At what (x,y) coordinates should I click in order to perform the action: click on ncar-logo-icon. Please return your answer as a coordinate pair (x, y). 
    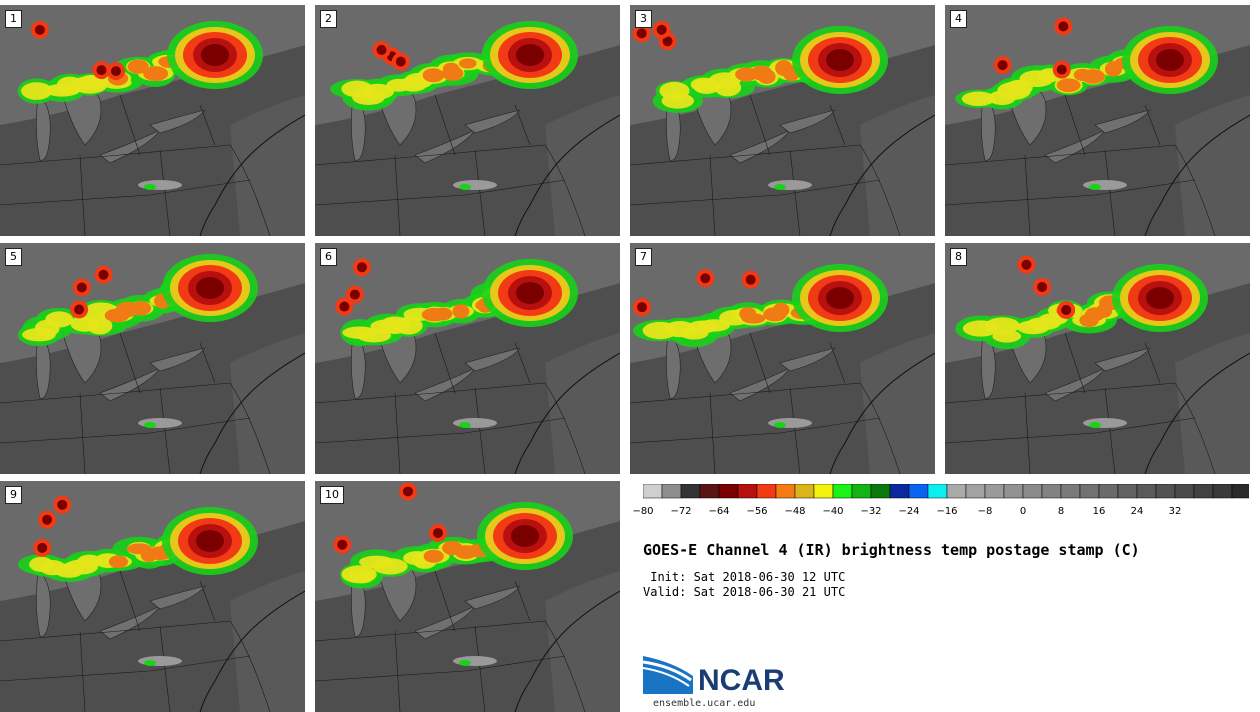
    Looking at the image, I should click on (668, 675).